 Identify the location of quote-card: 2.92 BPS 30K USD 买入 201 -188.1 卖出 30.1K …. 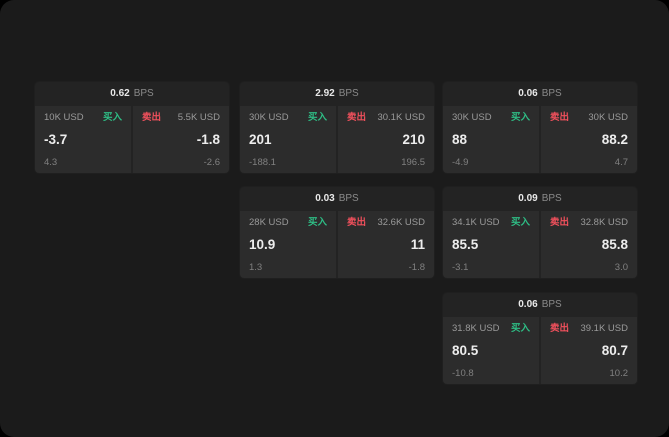
(337, 127).